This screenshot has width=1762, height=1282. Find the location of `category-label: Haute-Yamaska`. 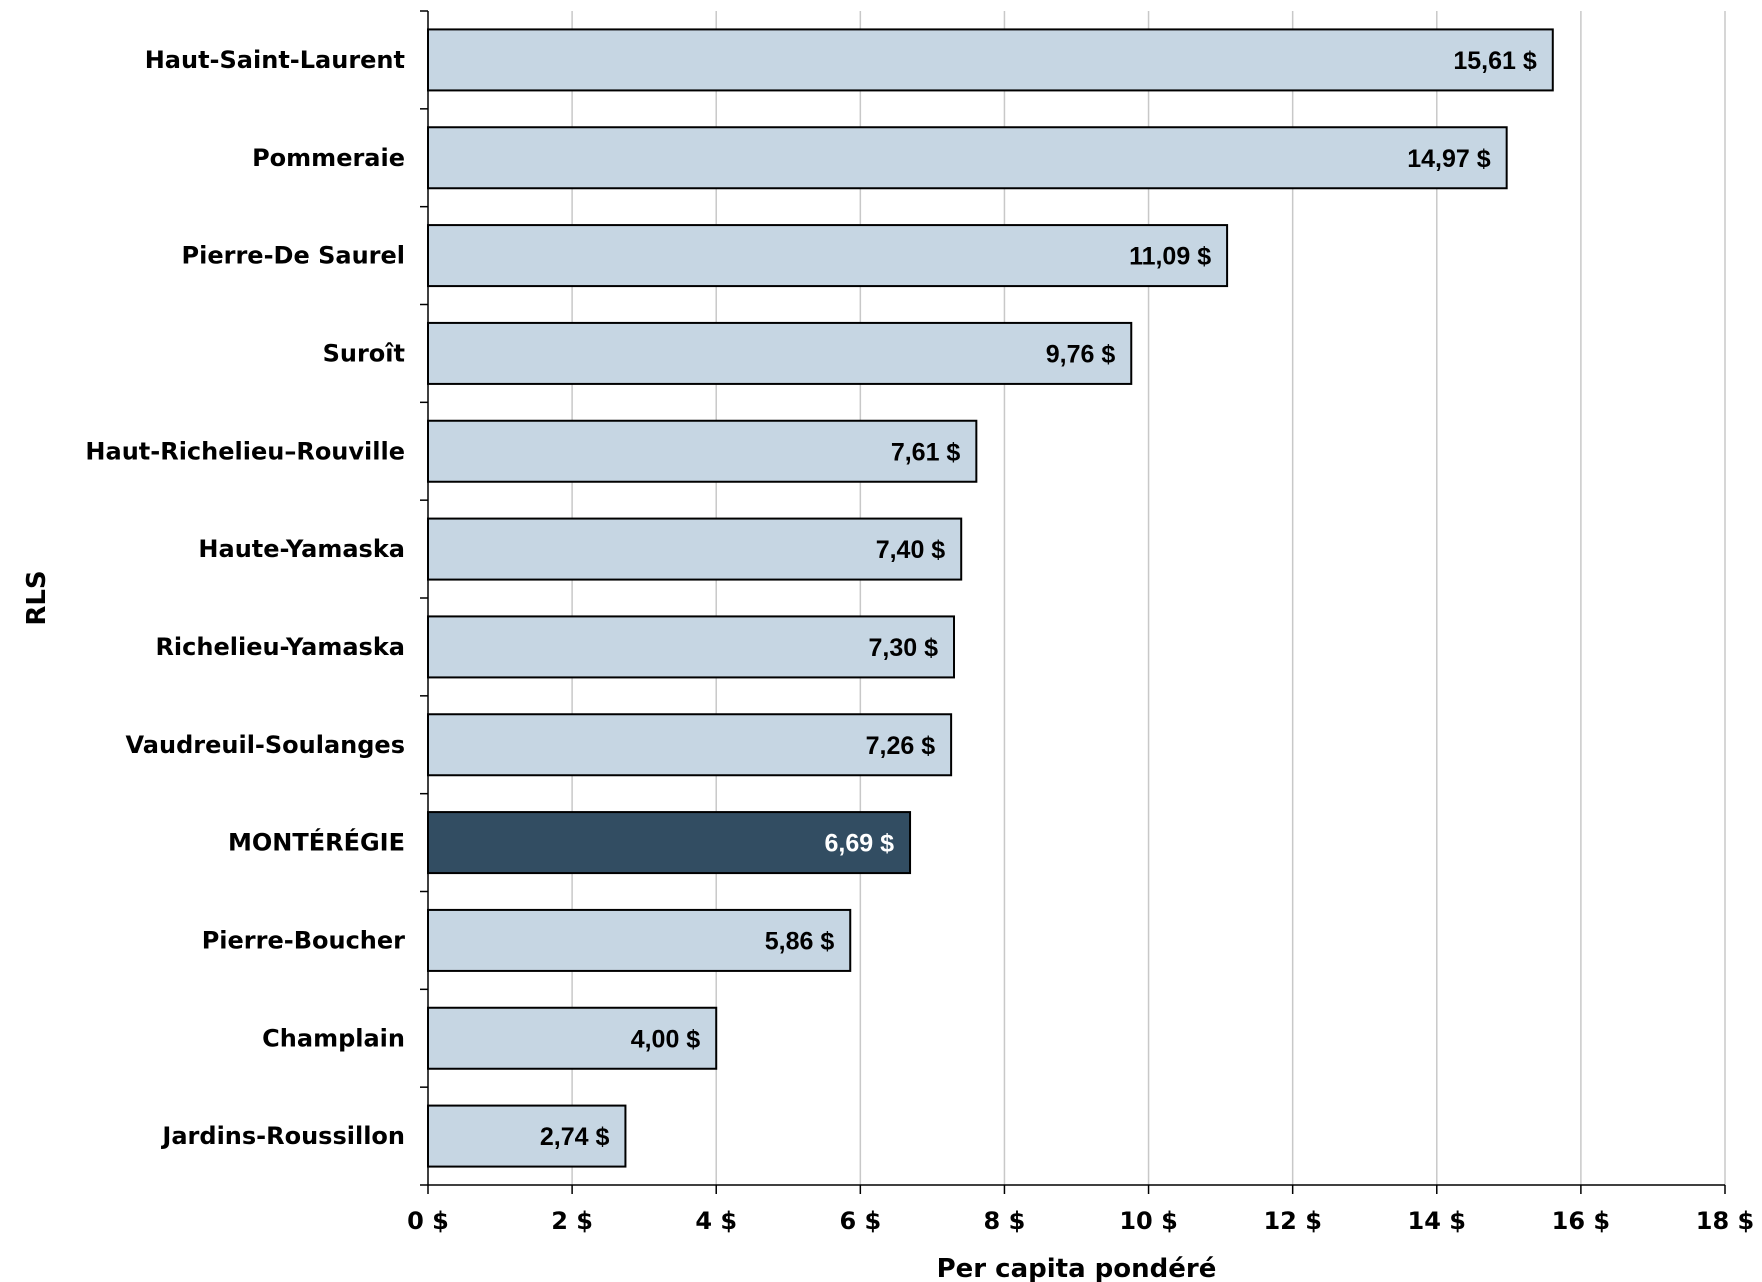

category-label: Haute-Yamaska is located at coordinates (301, 549).